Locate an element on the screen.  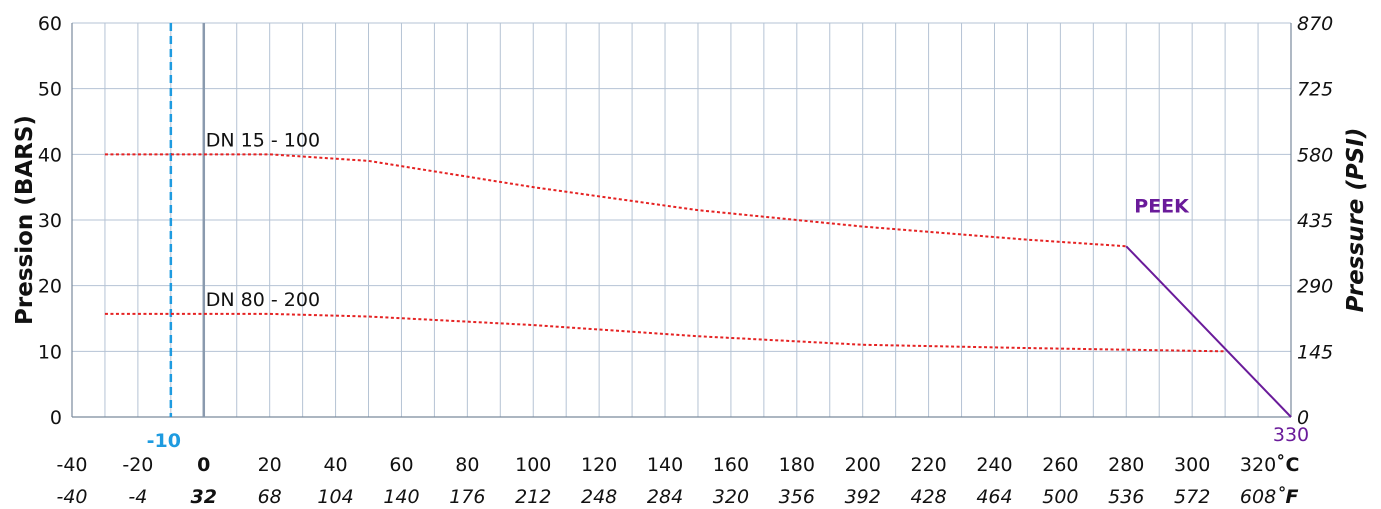
x-tick-fahrenheit: -40 is located at coordinates (71, 497).